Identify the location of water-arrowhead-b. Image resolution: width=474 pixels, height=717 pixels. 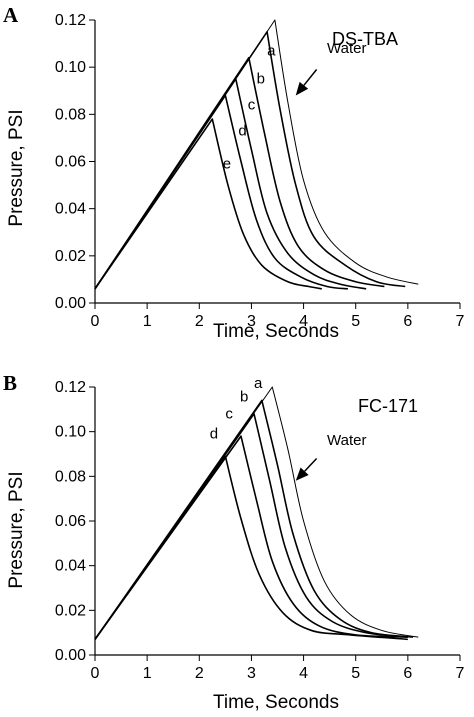
(302, 474).